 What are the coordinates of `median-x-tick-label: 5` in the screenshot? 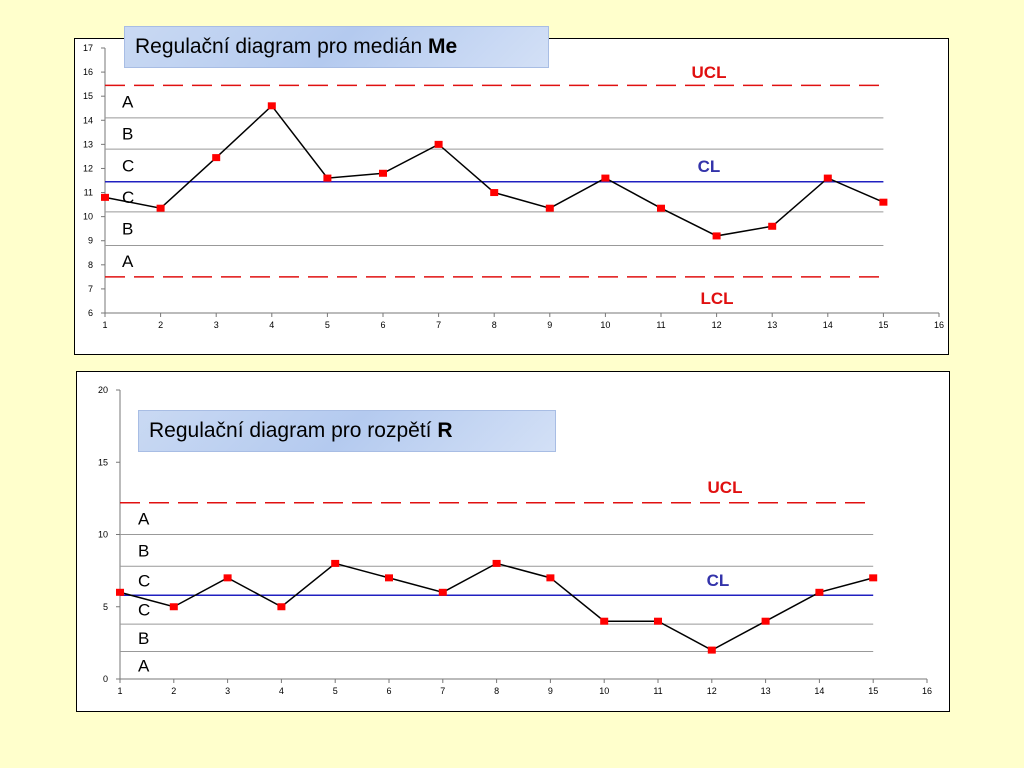 It's located at (327, 325).